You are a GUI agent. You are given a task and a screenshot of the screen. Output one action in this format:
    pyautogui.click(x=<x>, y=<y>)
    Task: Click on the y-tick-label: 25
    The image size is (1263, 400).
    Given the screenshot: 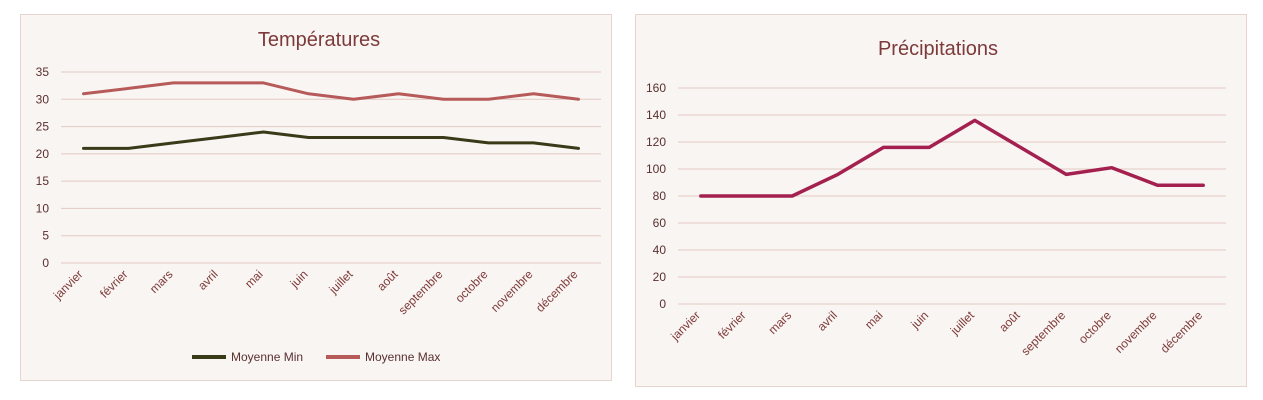 What is the action you would take?
    pyautogui.click(x=43, y=127)
    